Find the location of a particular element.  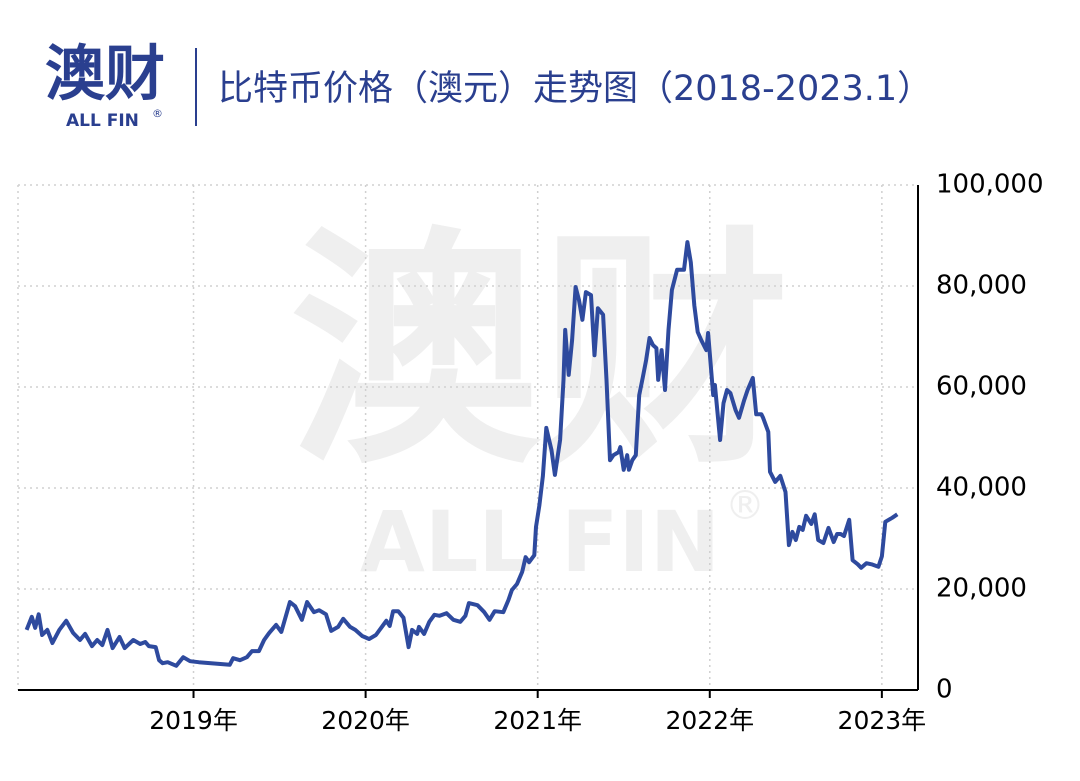

y-tick-label: 100,000 is located at coordinates (990, 185).